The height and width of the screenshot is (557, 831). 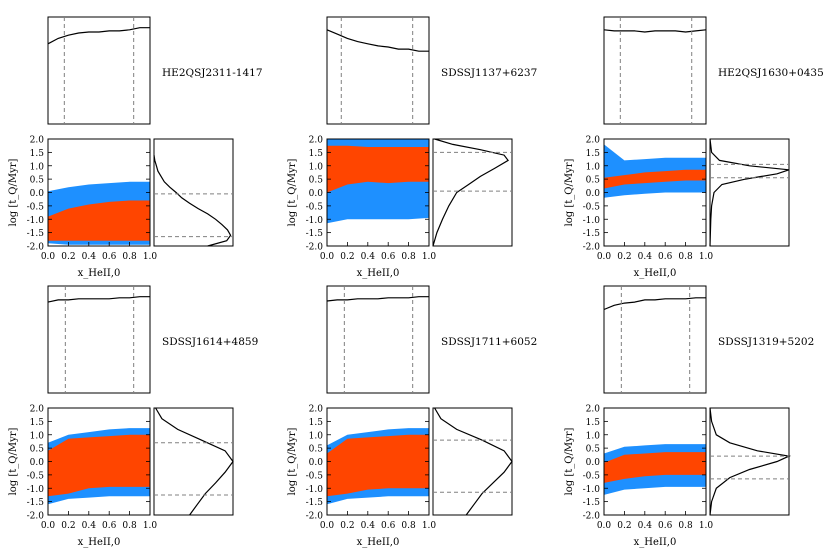 I want to click on quasar-label: HE2QSJ2311-1417, so click(x=212, y=73).